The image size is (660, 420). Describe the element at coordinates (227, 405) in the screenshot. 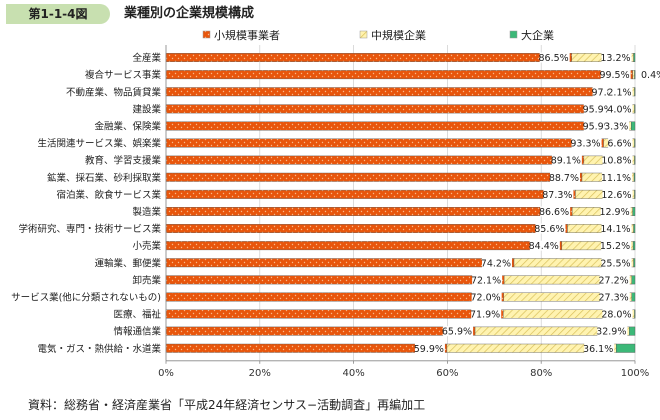

I see `source-note: 資料：総務省・経済産業省「平成24年経済センサス−活動調査」再編加工` at that location.